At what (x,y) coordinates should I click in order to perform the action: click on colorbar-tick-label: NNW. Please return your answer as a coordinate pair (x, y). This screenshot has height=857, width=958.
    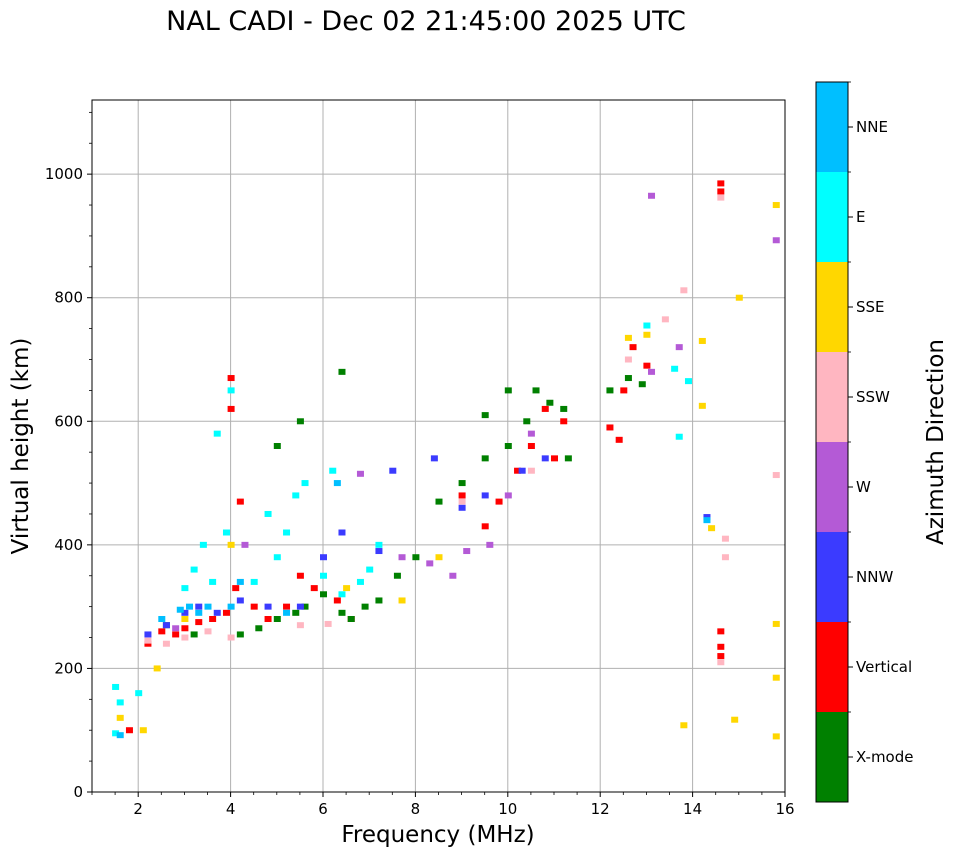
    Looking at the image, I should click on (874, 577).